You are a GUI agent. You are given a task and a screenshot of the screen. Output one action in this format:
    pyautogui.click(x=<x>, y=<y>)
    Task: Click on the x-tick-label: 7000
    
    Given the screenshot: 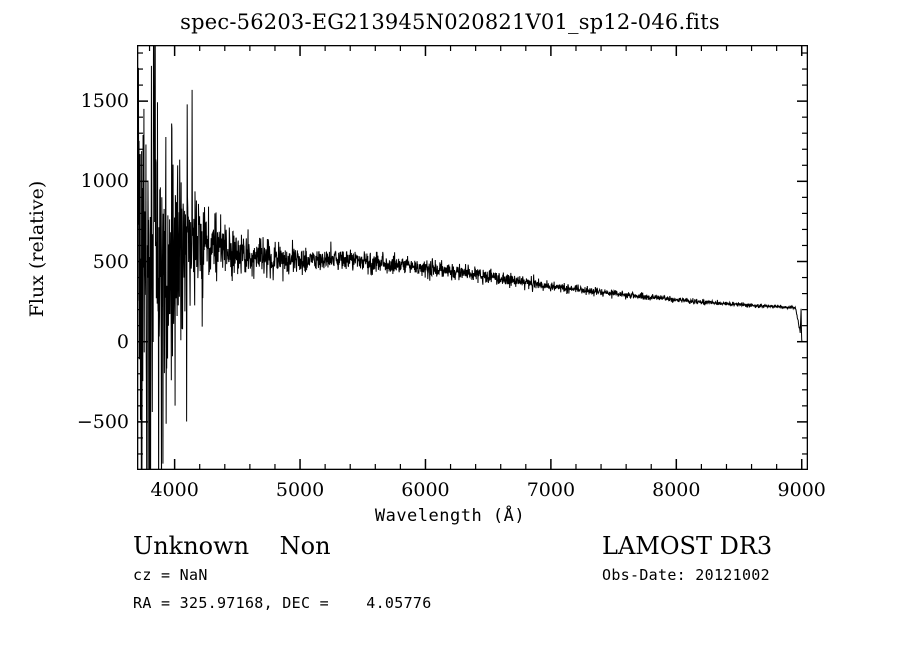 What is the action you would take?
    pyautogui.click(x=551, y=490)
    